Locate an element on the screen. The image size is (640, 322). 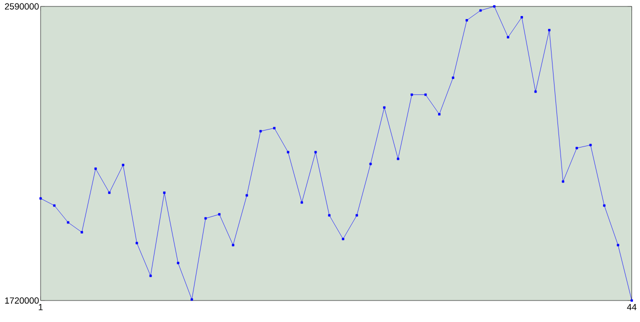
y-tick-label: 1720000 is located at coordinates (22, 300).